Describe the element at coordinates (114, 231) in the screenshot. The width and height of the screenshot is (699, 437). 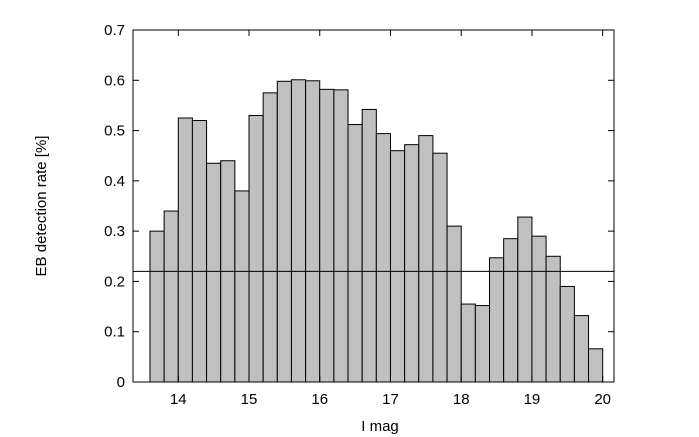
I see `y-tick-label: 0.3` at that location.